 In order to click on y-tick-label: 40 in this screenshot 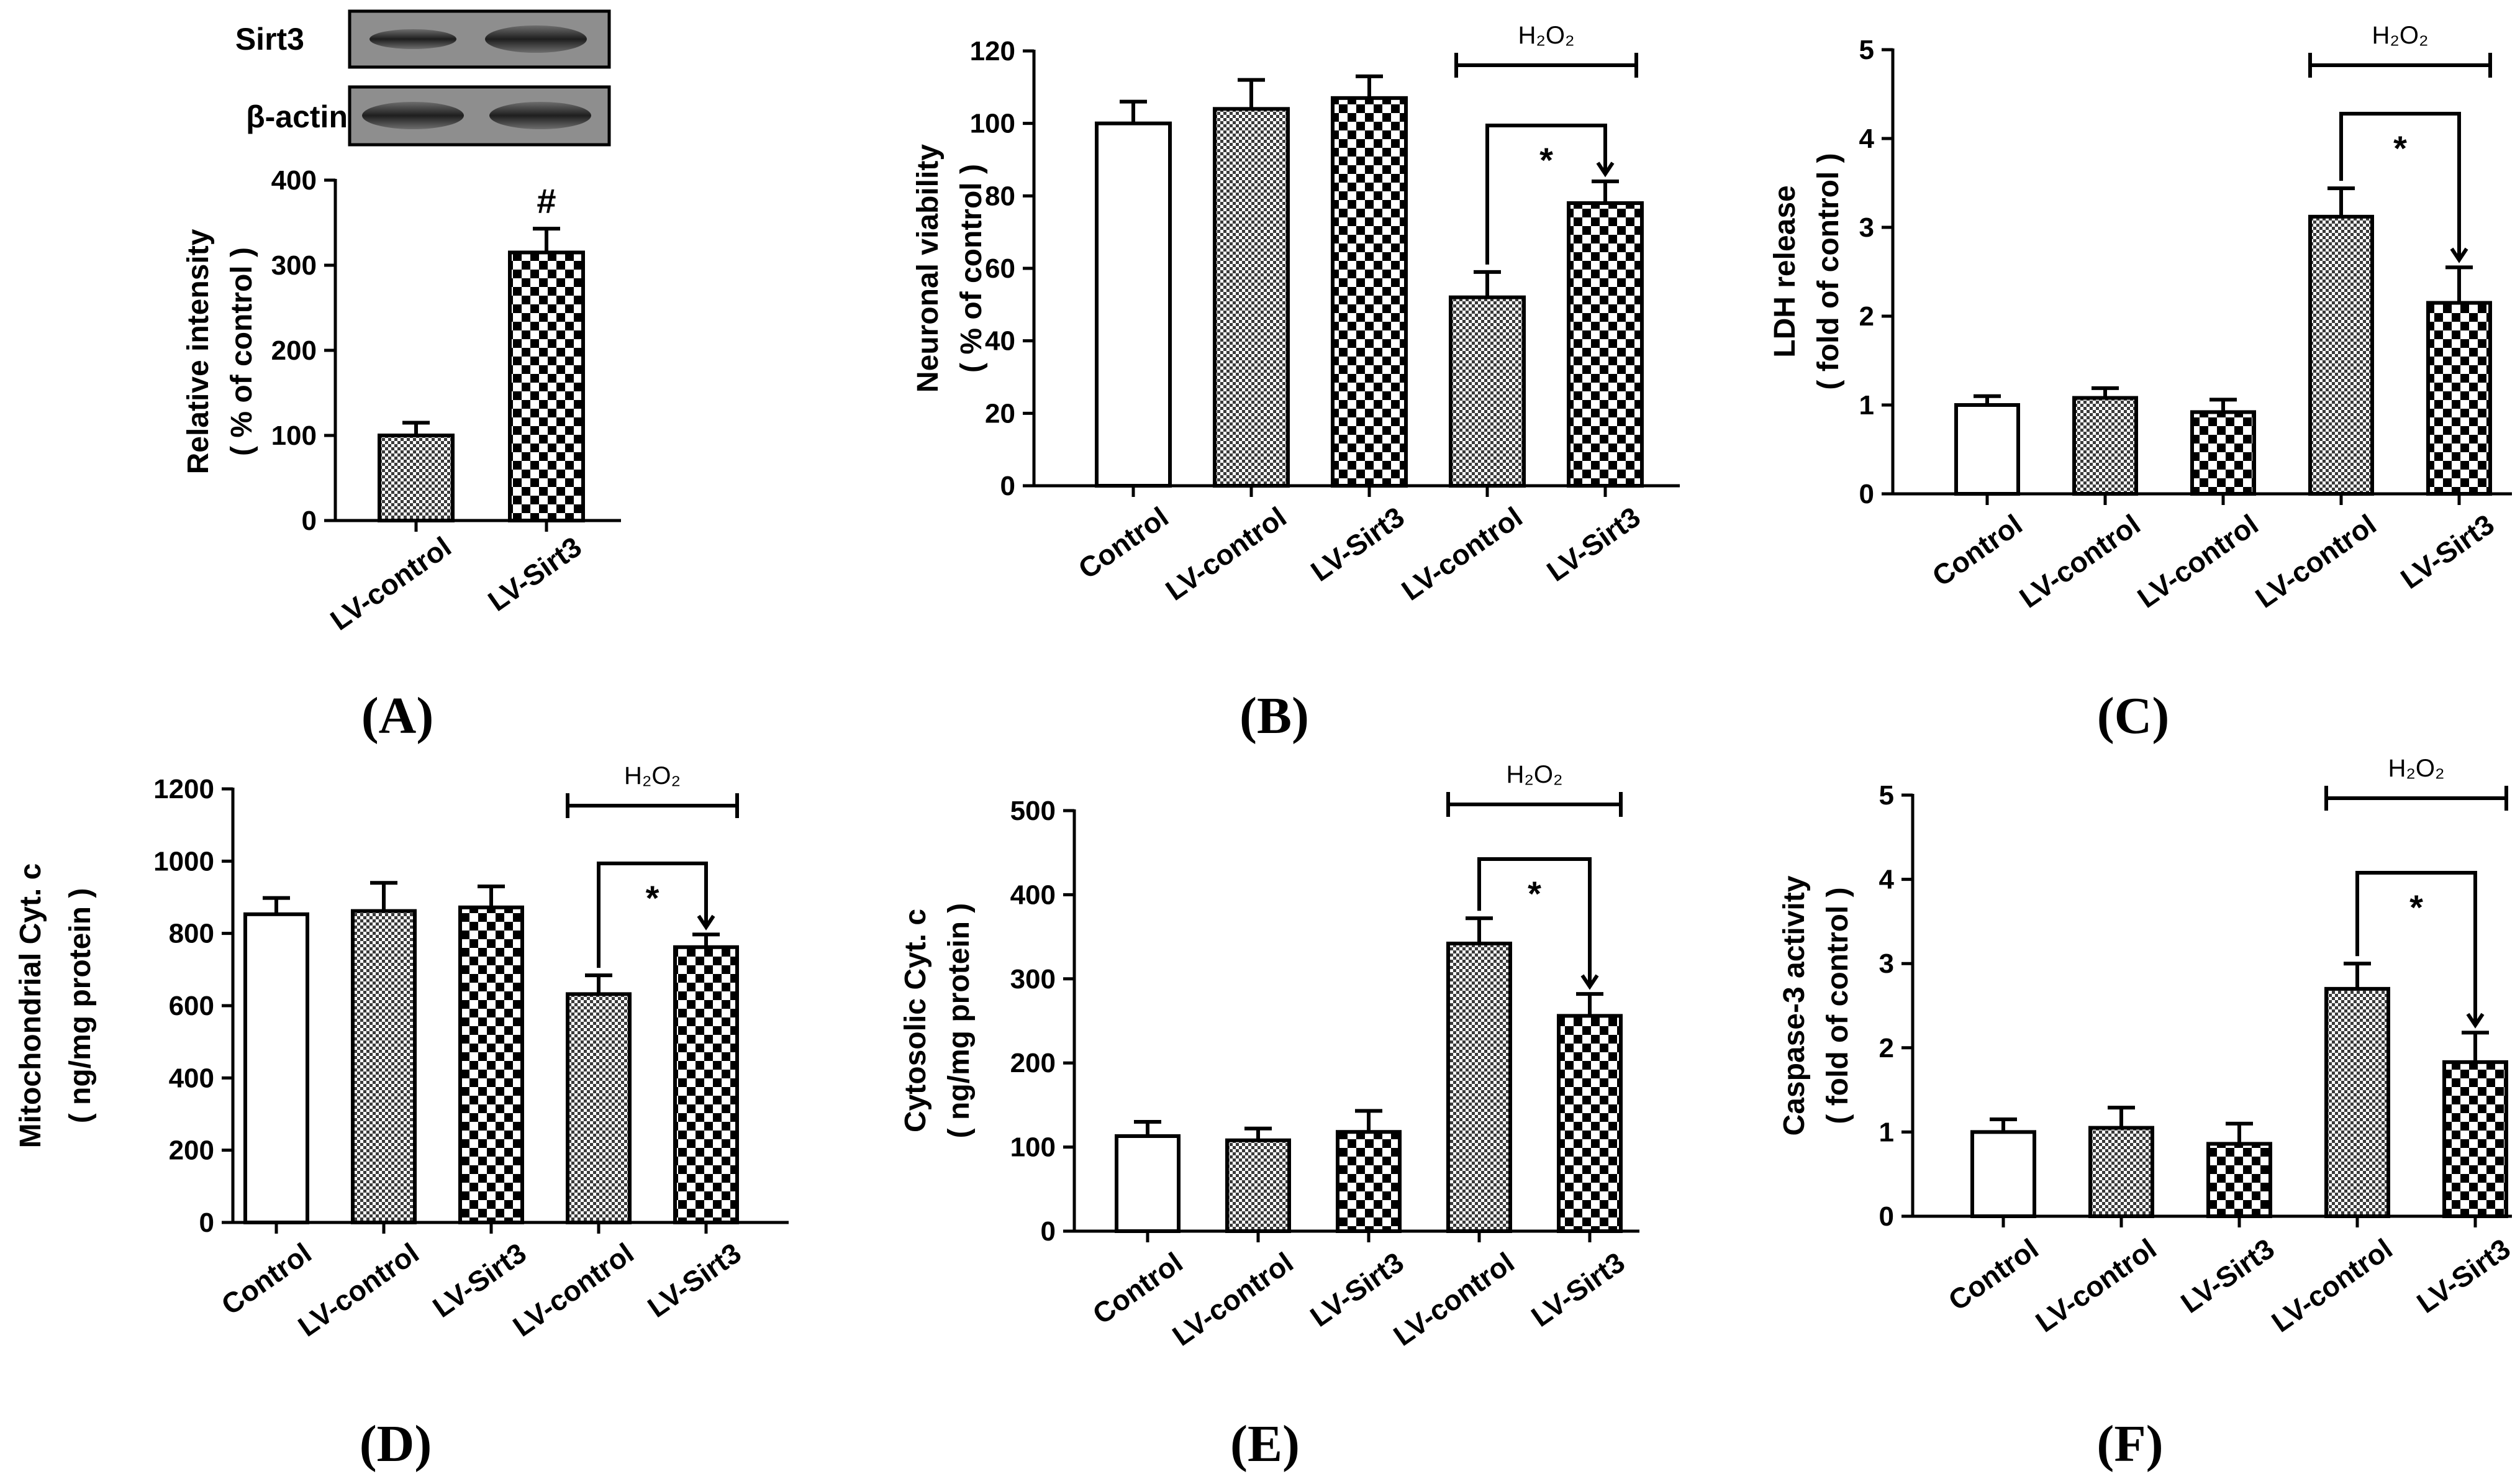, I will do `click(1000, 341)`.